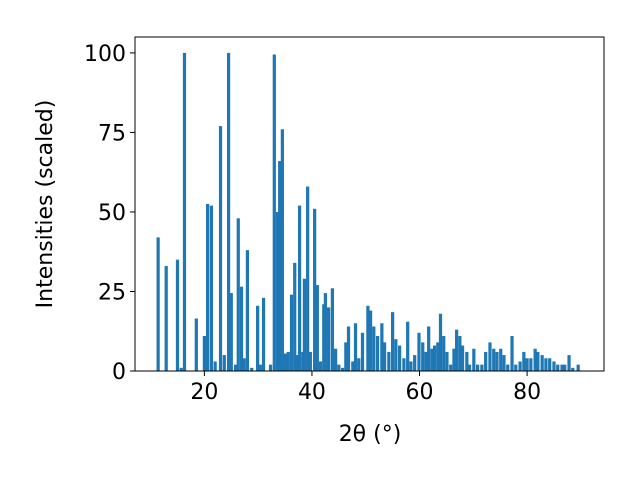 The image size is (640, 484). I want to click on y-tick-label: 100, so click(105, 54).